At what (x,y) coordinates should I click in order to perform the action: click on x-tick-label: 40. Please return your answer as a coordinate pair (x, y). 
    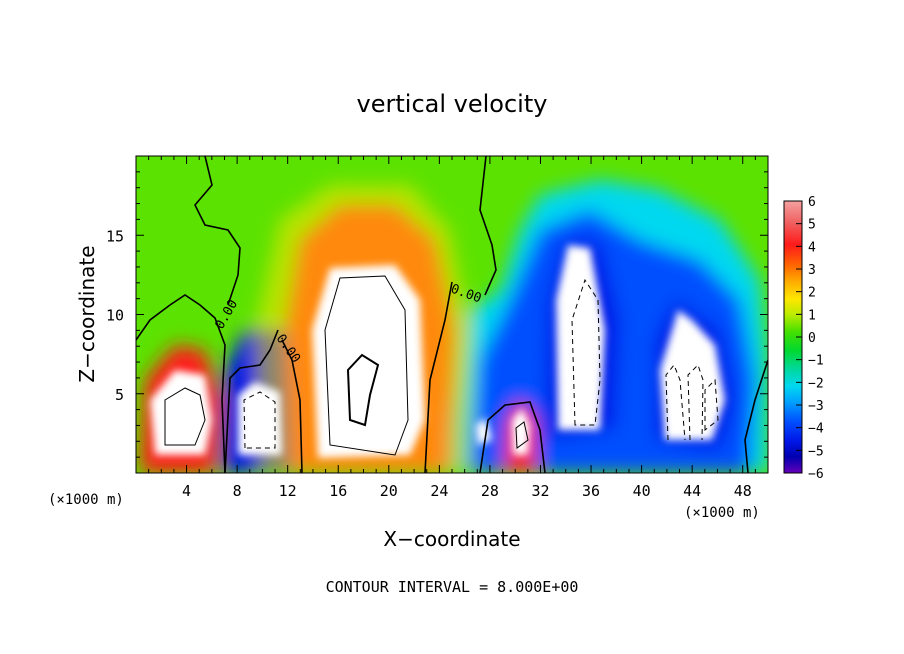
    Looking at the image, I should click on (642, 491).